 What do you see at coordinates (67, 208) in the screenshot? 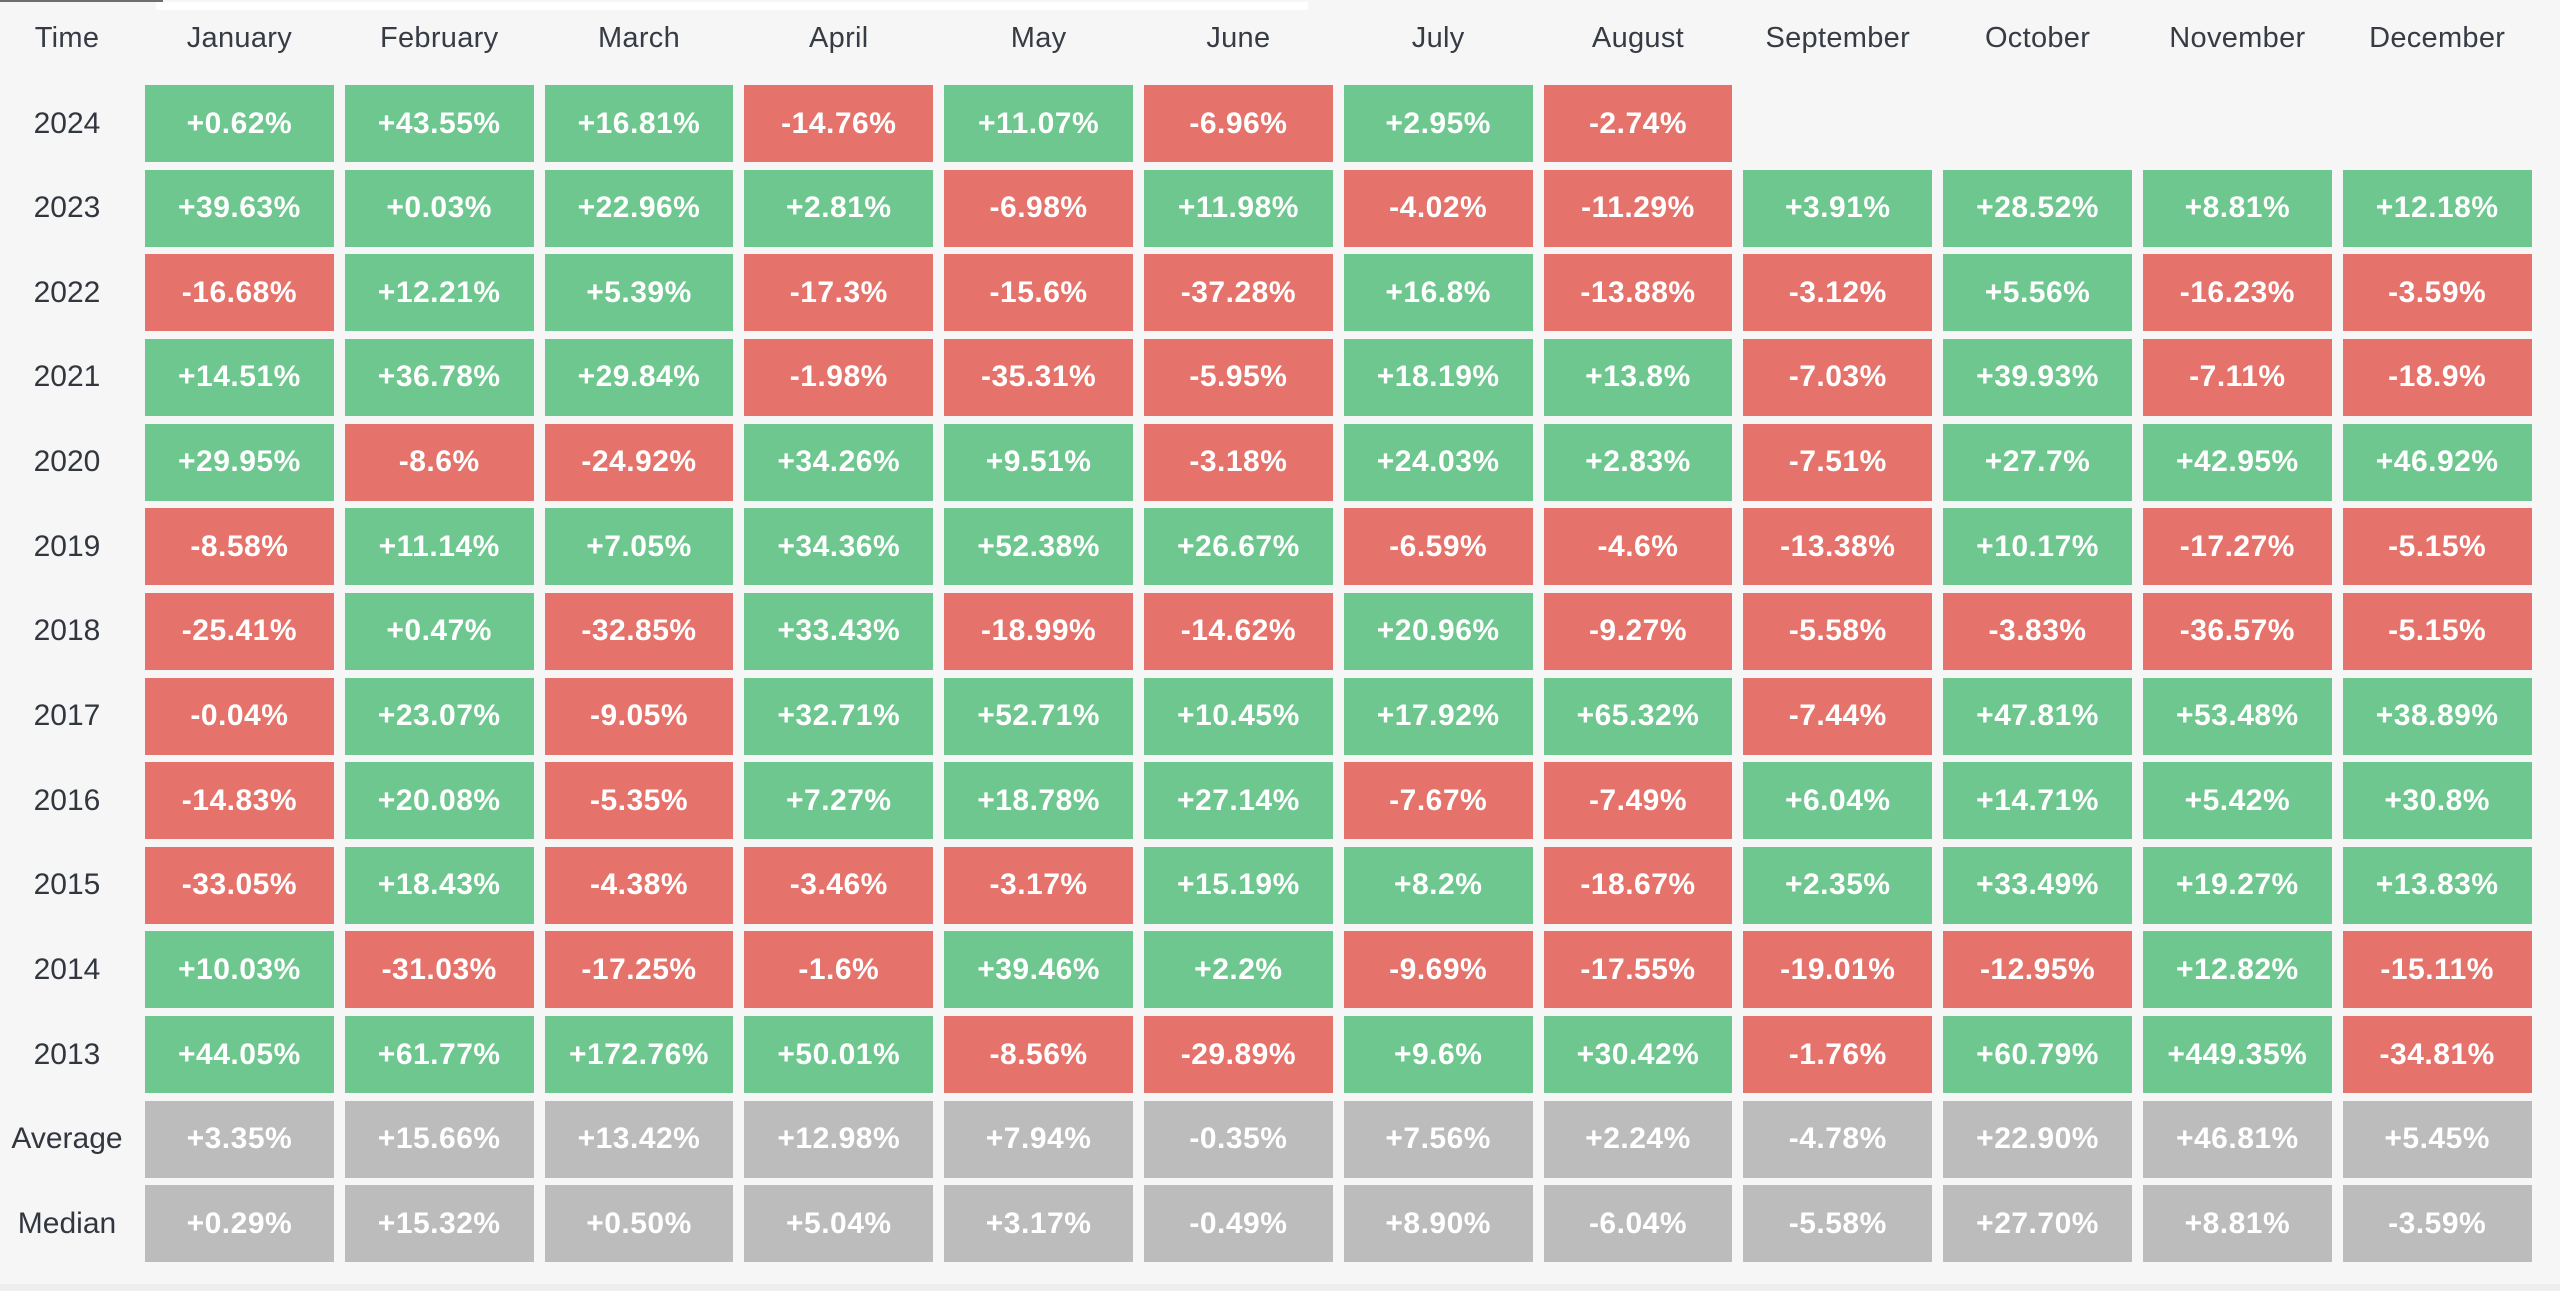
I see `row-label-2023: 2023` at bounding box center [67, 208].